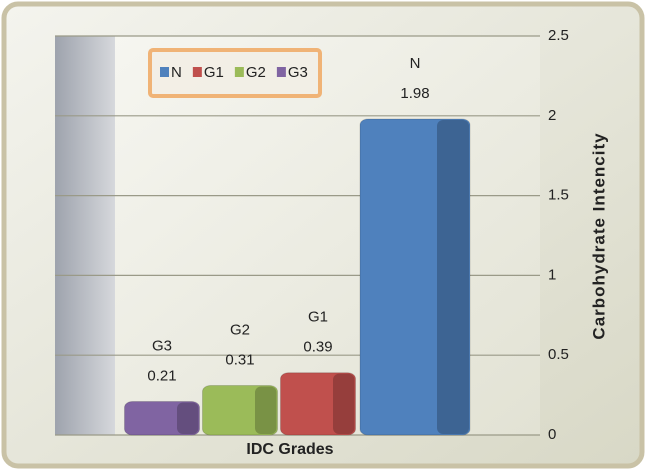 The image size is (646, 470). I want to click on y-tick-label: 0.5, so click(558, 354).